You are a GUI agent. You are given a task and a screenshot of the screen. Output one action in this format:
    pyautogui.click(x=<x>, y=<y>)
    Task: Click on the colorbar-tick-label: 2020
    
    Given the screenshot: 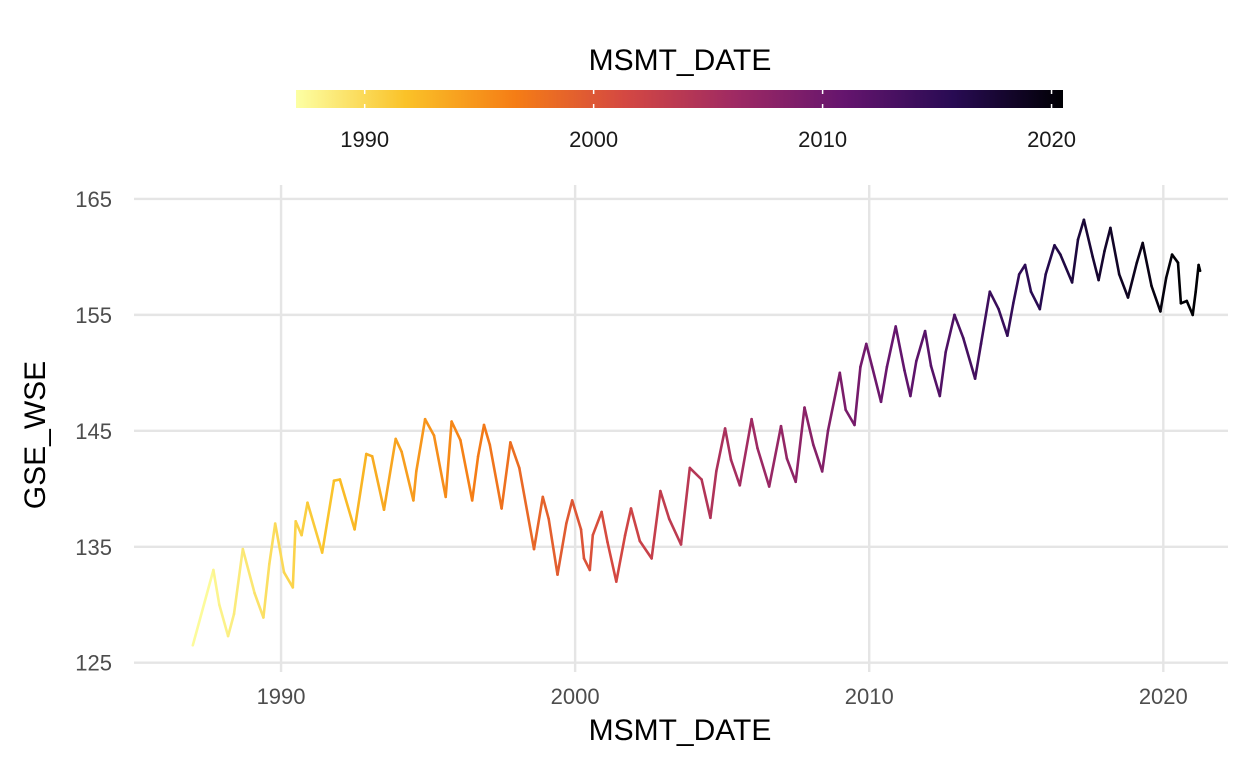 What is the action you would take?
    pyautogui.click(x=1051, y=139)
    